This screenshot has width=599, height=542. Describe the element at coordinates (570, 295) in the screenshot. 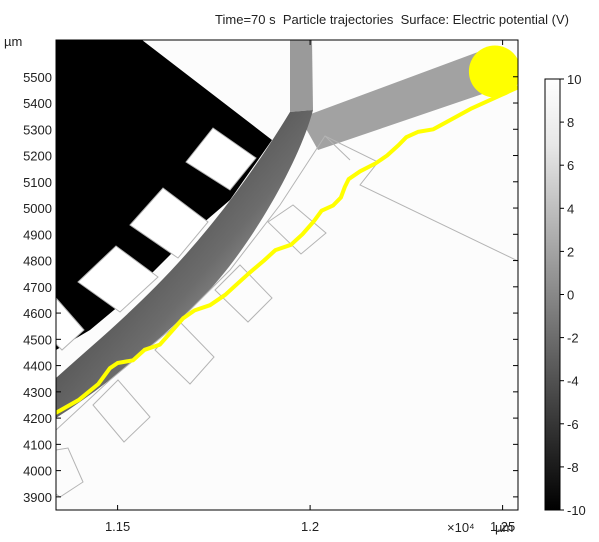

I see `colorbar-tick-label: 0` at that location.